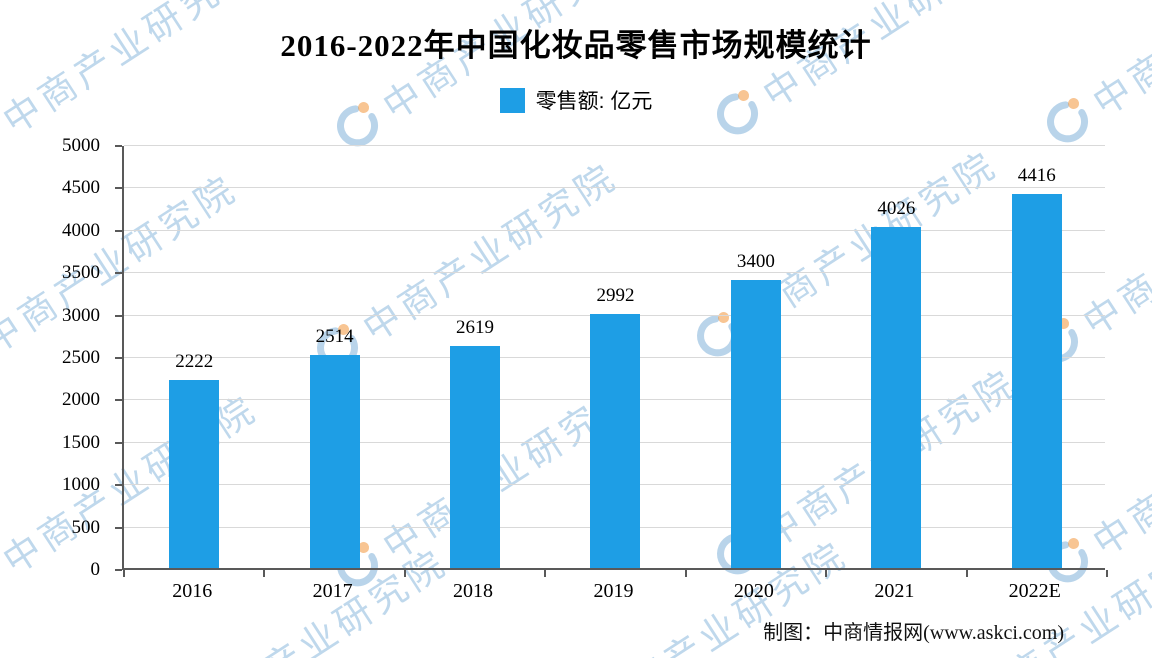 The width and height of the screenshot is (1152, 658). I want to click on x-axis-label-2020: 2020, so click(753, 591).